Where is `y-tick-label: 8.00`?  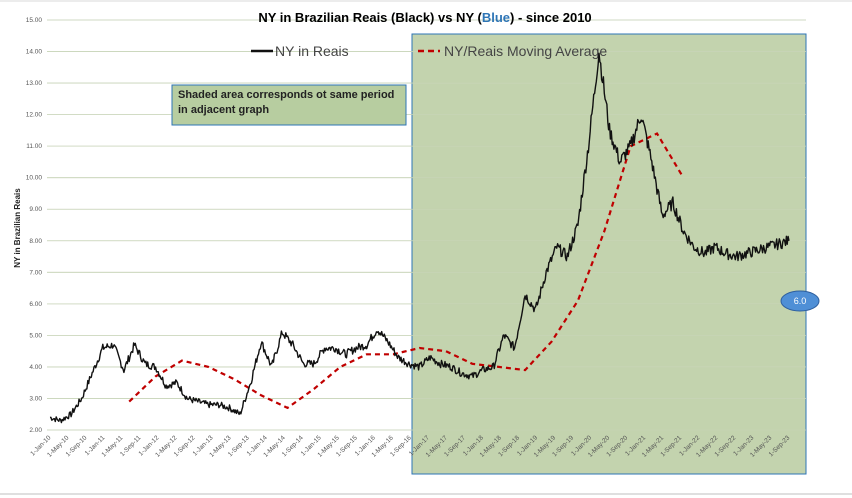
y-tick-label: 8.00 is located at coordinates (35, 241).